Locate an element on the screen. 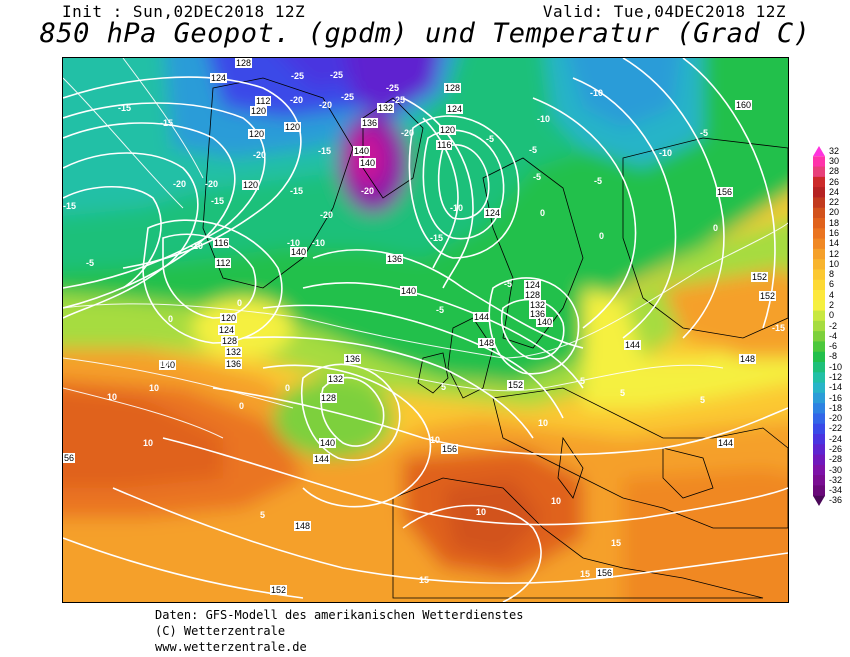 The image size is (850, 657). legend-label: -32 is located at coordinates (836, 479).